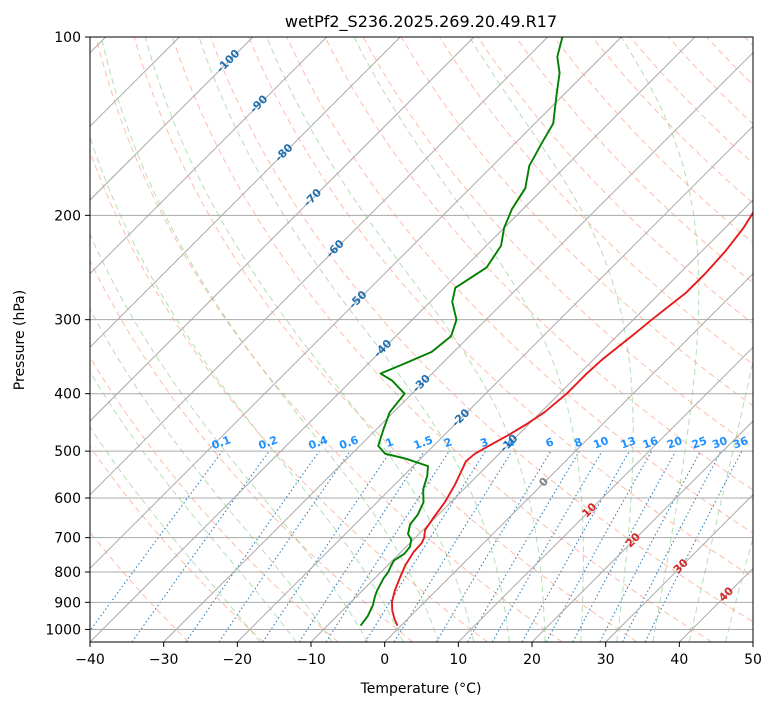 This screenshot has width=775, height=708. What do you see at coordinates (679, 660) in the screenshot?
I see `x-tick-label: 40` at bounding box center [679, 660].